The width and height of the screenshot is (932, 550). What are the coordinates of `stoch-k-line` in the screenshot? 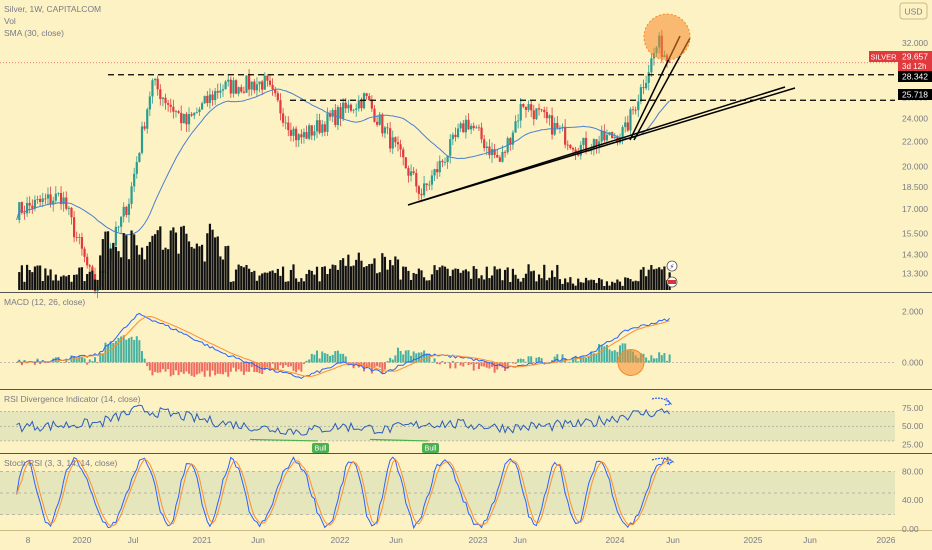 It's located at (343, 493).